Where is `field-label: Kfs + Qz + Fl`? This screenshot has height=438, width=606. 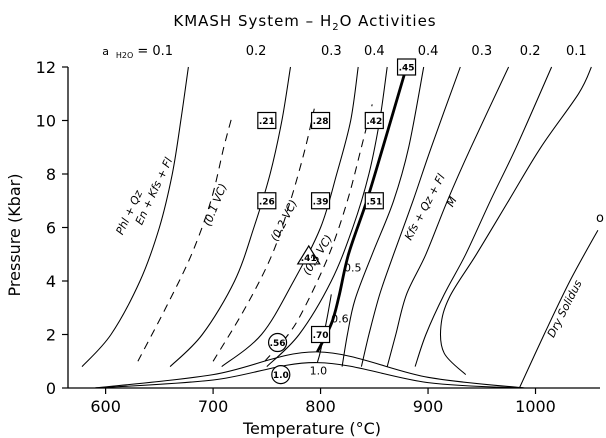
field-label: Kfs + Qz + Fl is located at coordinates (425, 207).